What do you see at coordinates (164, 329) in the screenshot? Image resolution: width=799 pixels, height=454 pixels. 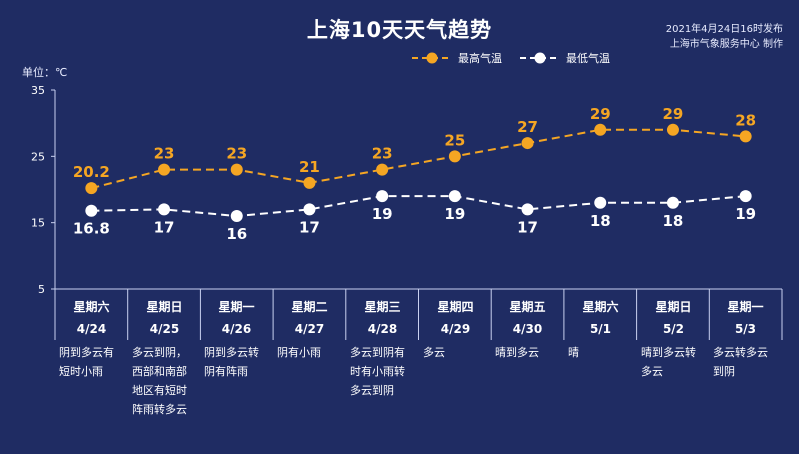 I see `day-date: 4/25` at bounding box center [164, 329].